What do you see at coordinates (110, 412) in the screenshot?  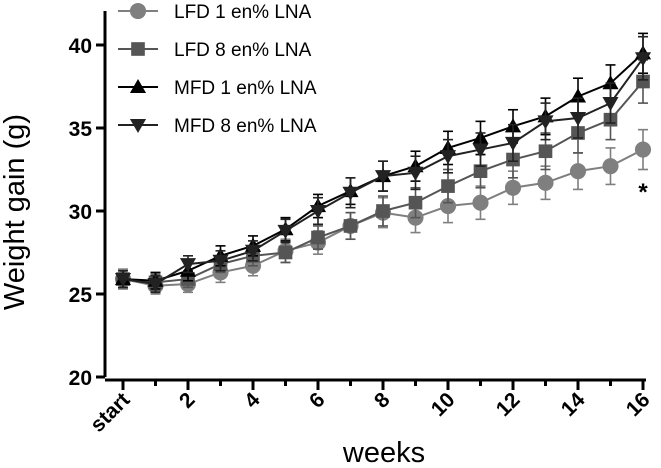 I see `x-tick-label: start` at bounding box center [110, 412].